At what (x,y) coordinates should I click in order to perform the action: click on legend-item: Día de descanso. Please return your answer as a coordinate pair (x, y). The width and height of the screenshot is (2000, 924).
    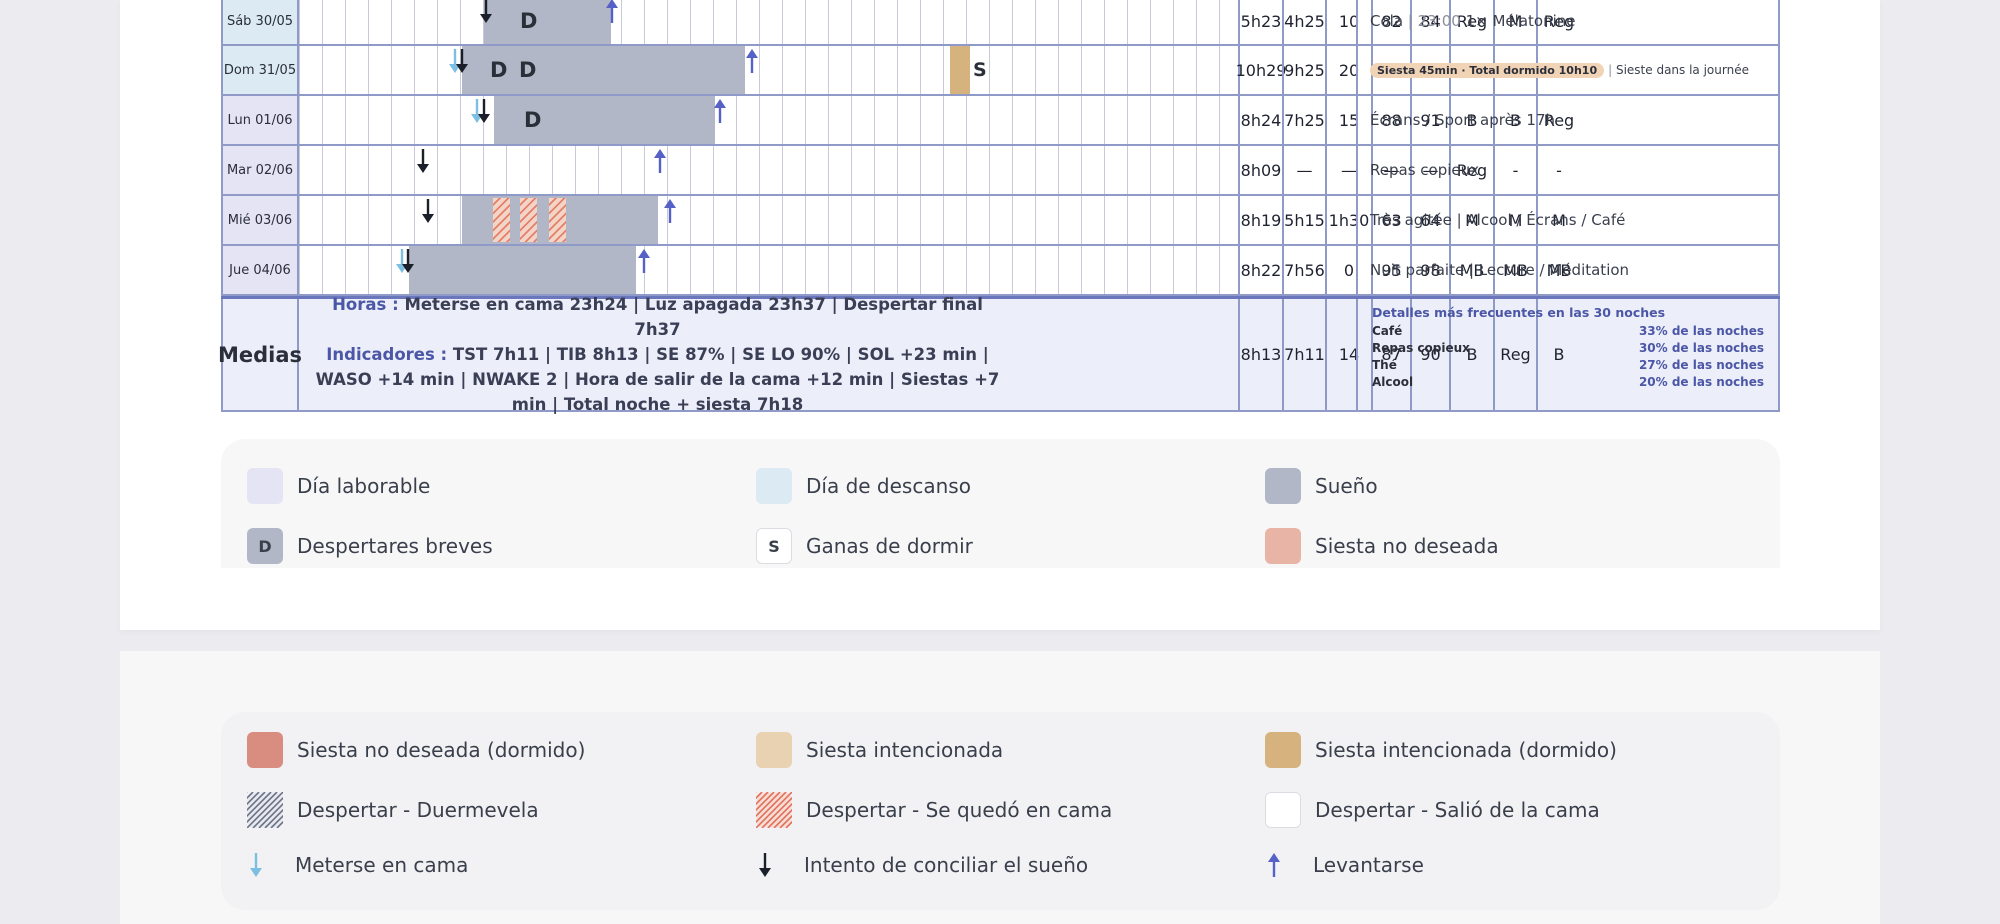
    Looking at the image, I should click on (863, 486).